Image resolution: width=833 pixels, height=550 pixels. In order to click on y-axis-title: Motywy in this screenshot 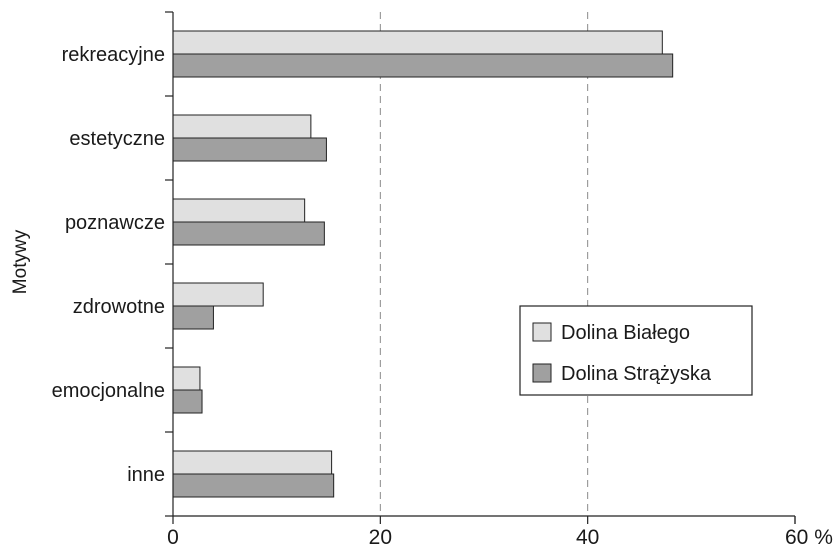, I will do `click(20, 261)`.